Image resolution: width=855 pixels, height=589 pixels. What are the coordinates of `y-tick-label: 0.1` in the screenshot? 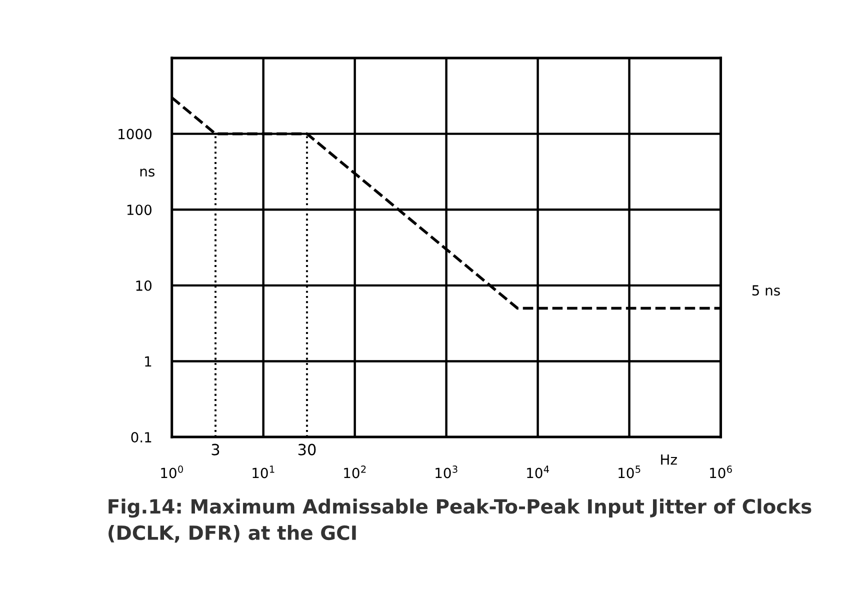 It's located at (141, 437).